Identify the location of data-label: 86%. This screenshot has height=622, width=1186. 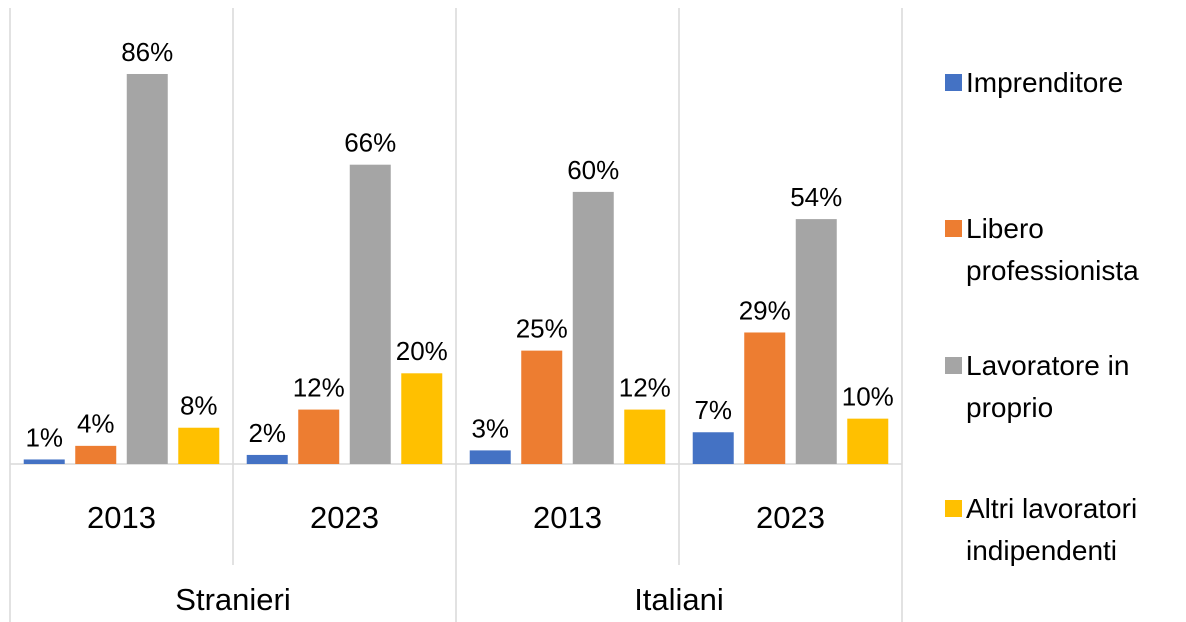
(147, 52).